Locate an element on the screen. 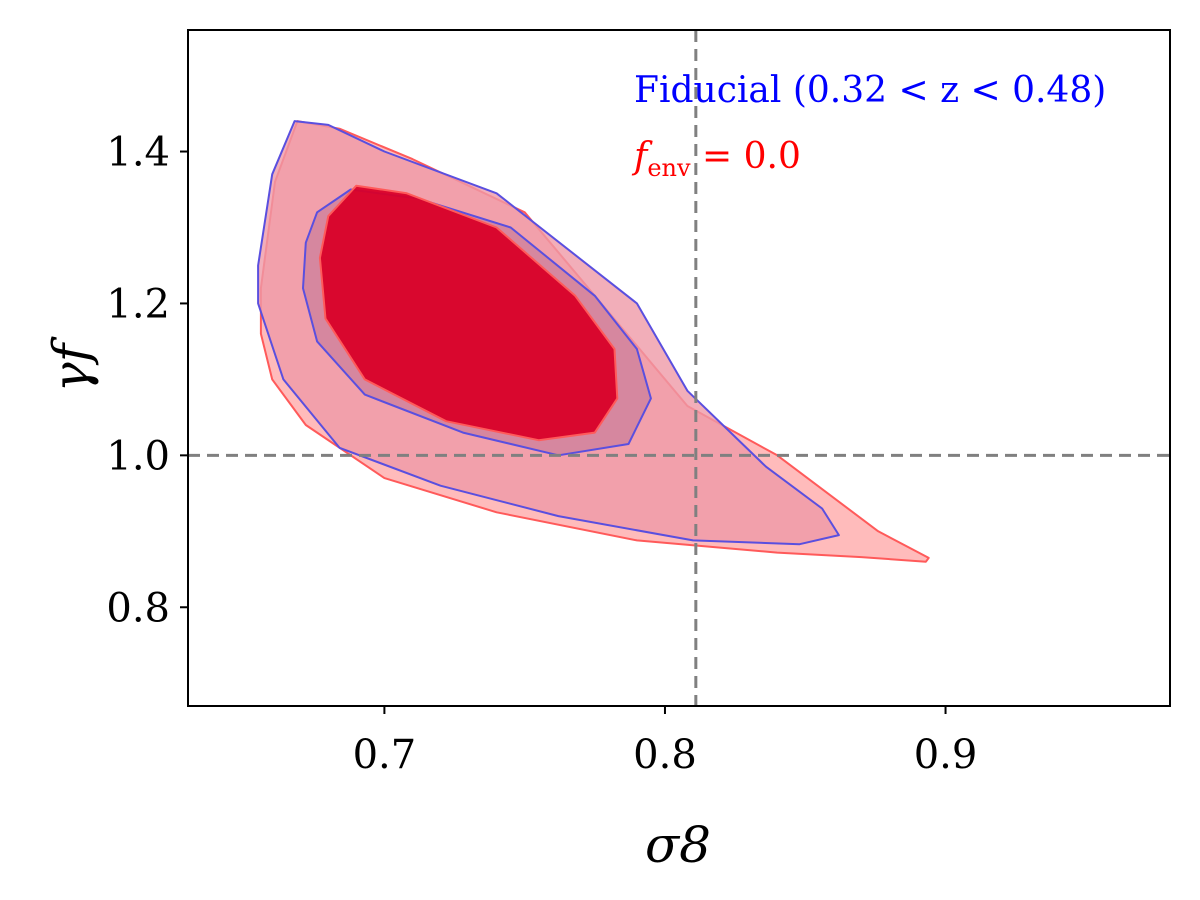  y-tick-label: 0.8 is located at coordinates (138, 608).